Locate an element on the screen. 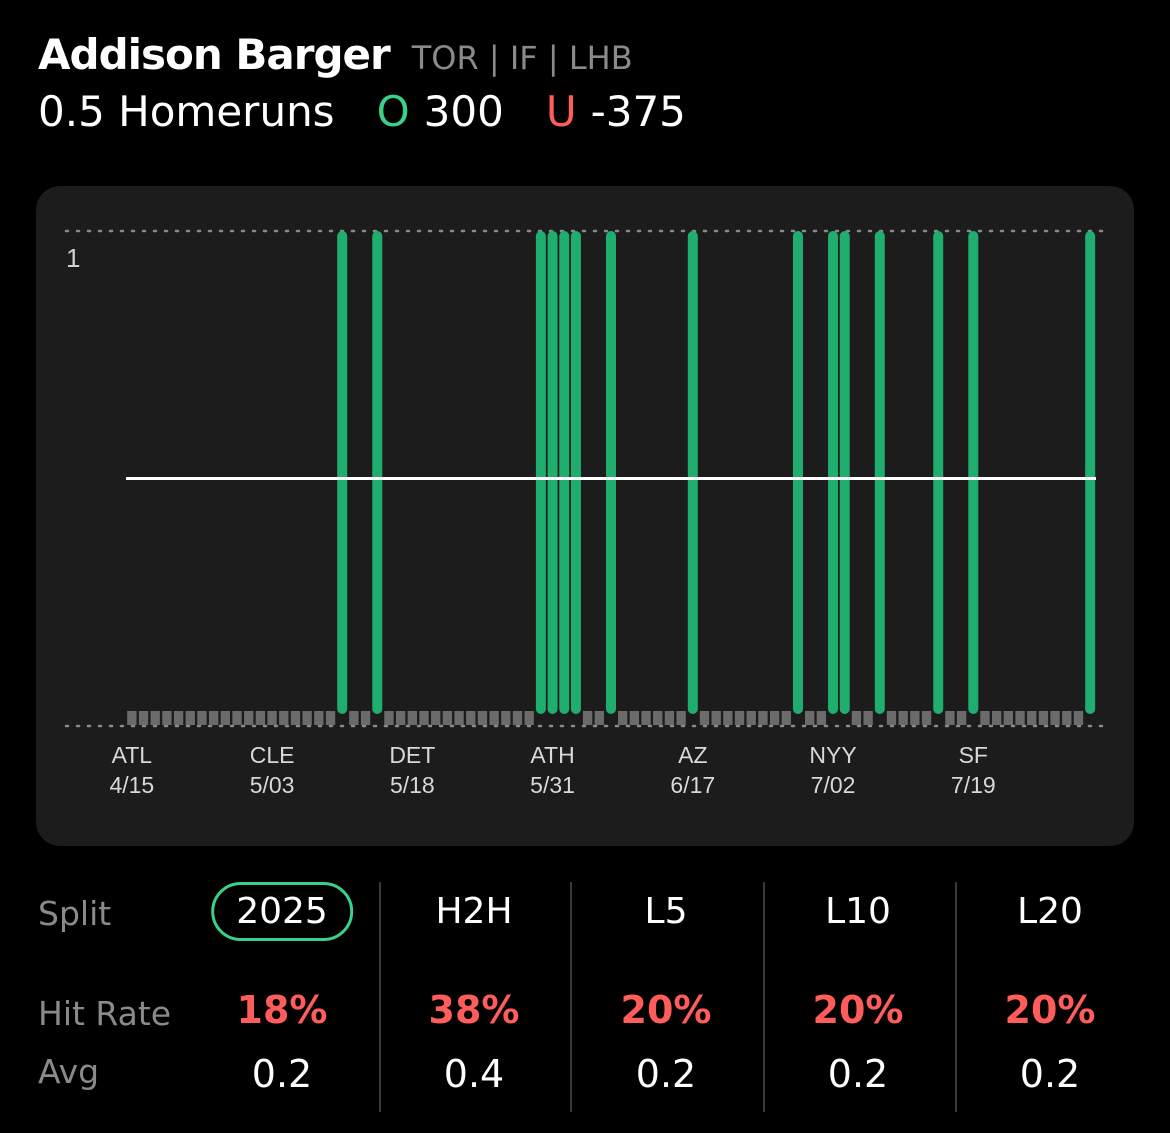 Image resolution: width=1170 pixels, height=1133 pixels. x-tick-date: 5/18 is located at coordinates (412, 785).